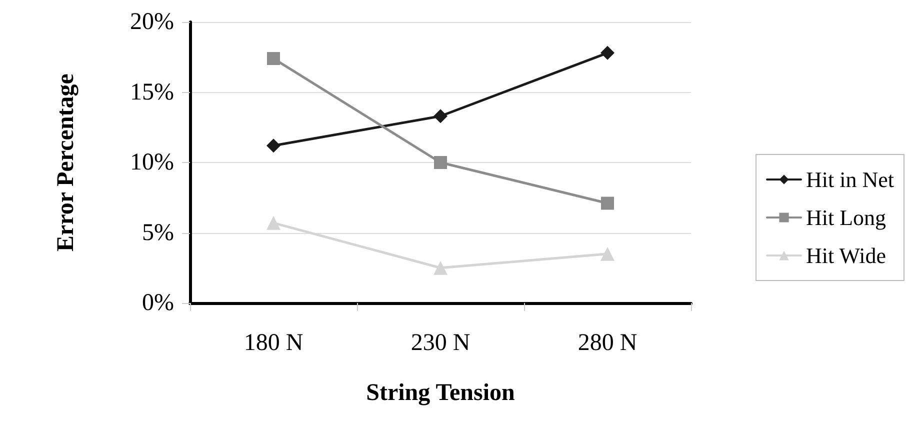 The width and height of the screenshot is (906, 435). I want to click on x-tick-label: 230 N, so click(440, 343).